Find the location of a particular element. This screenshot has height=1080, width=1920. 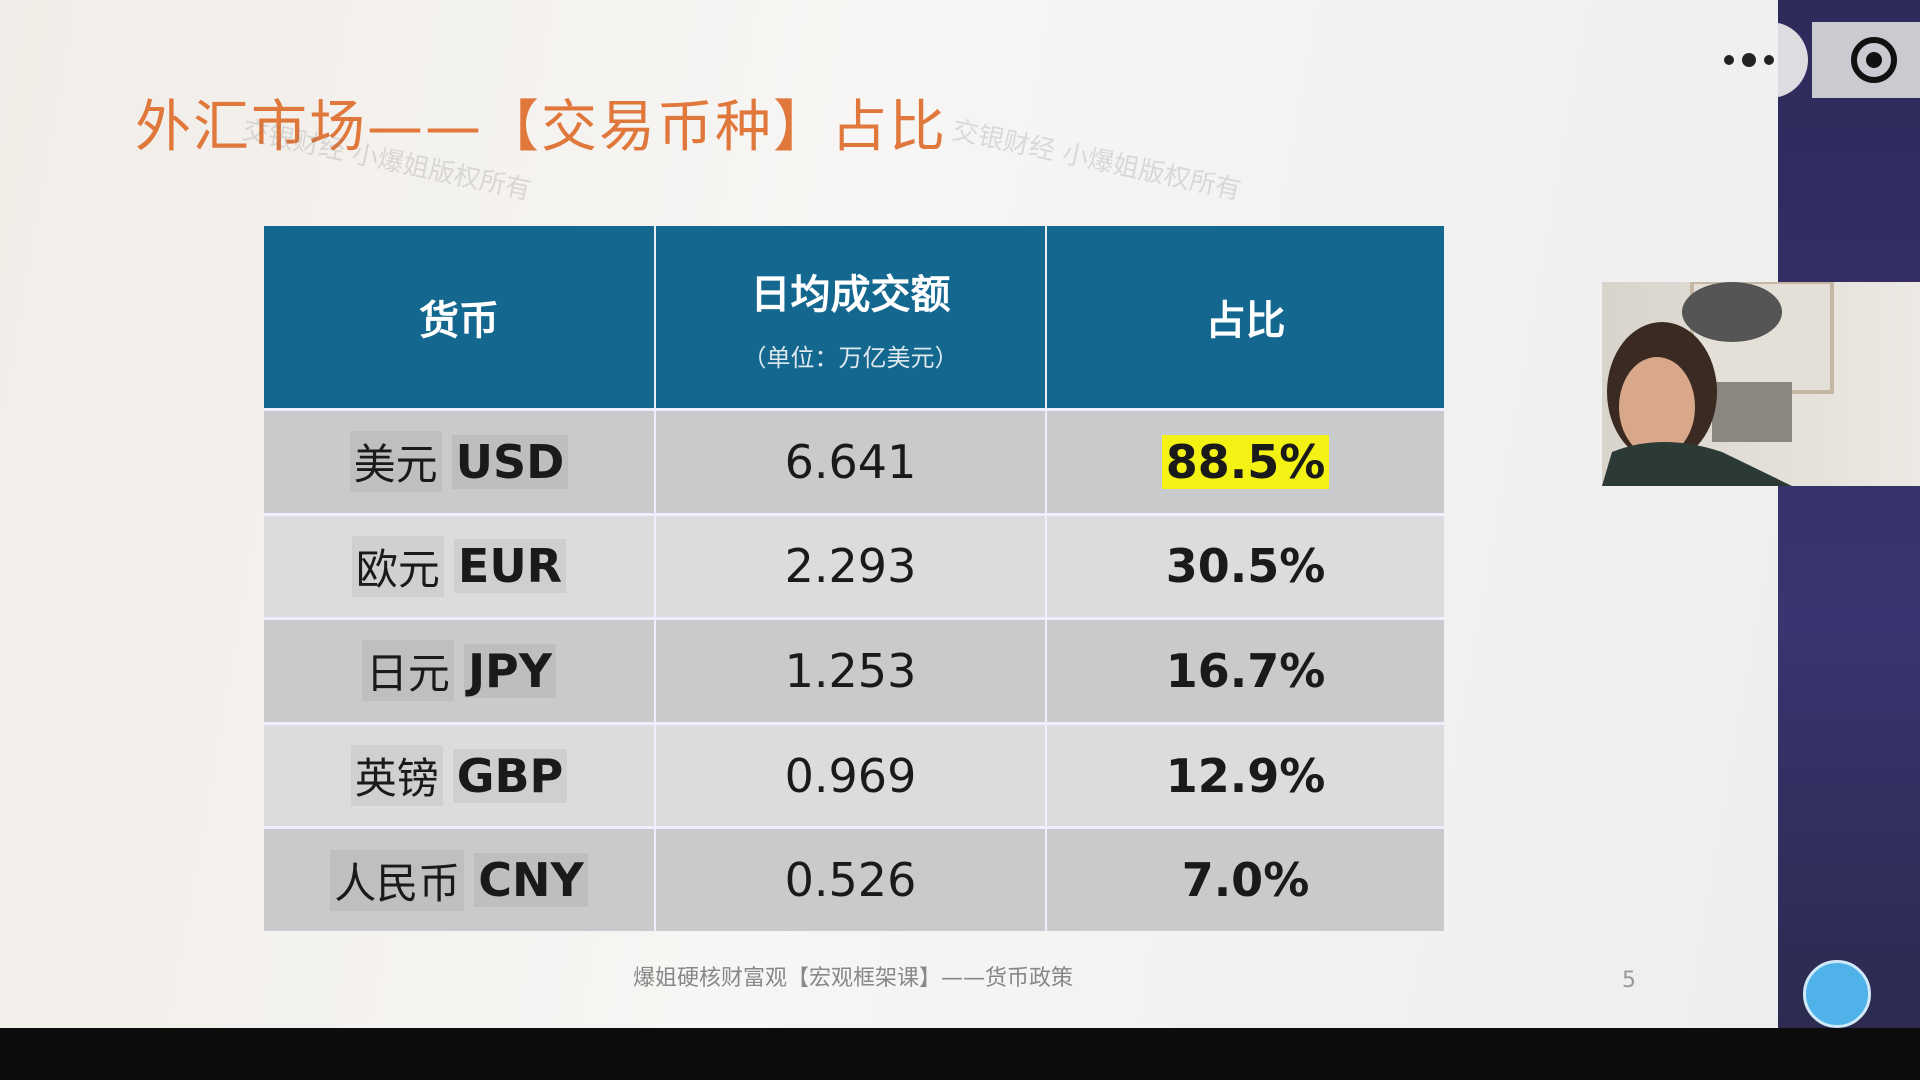

header-text: 日均成交额 is located at coordinates (850, 294).